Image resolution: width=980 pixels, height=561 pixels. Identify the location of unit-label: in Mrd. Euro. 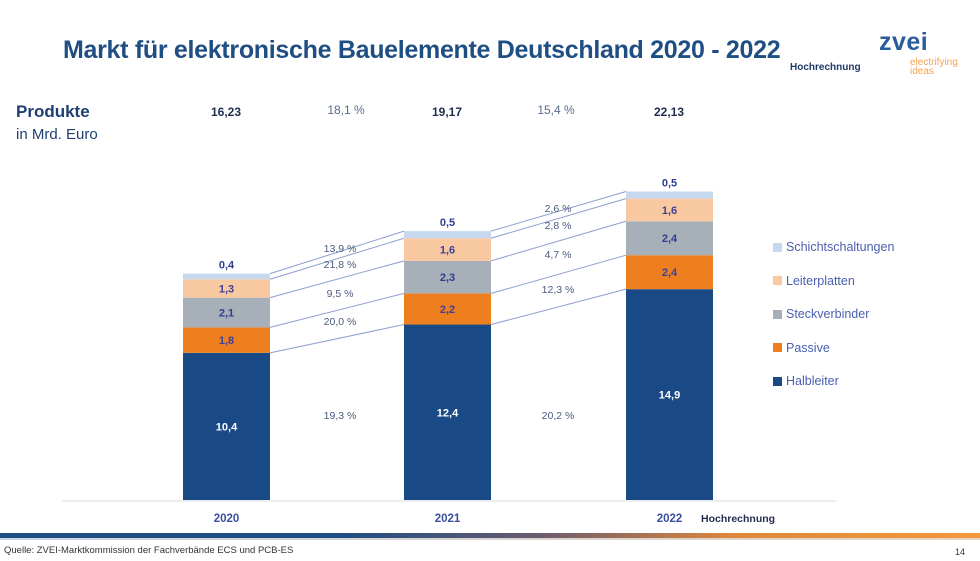
(57, 134).